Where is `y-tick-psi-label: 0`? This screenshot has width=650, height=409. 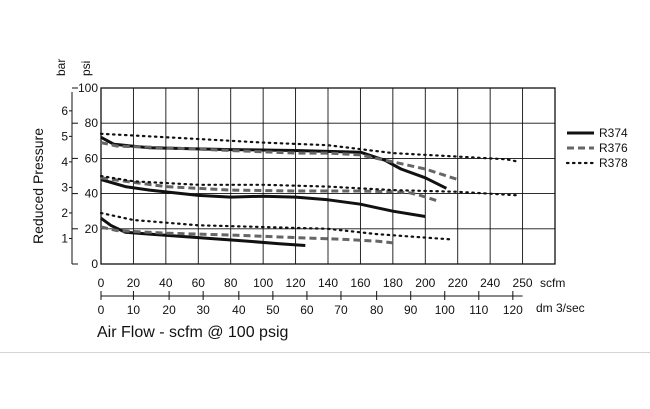
y-tick-psi-label: 0 is located at coordinates (94, 264).